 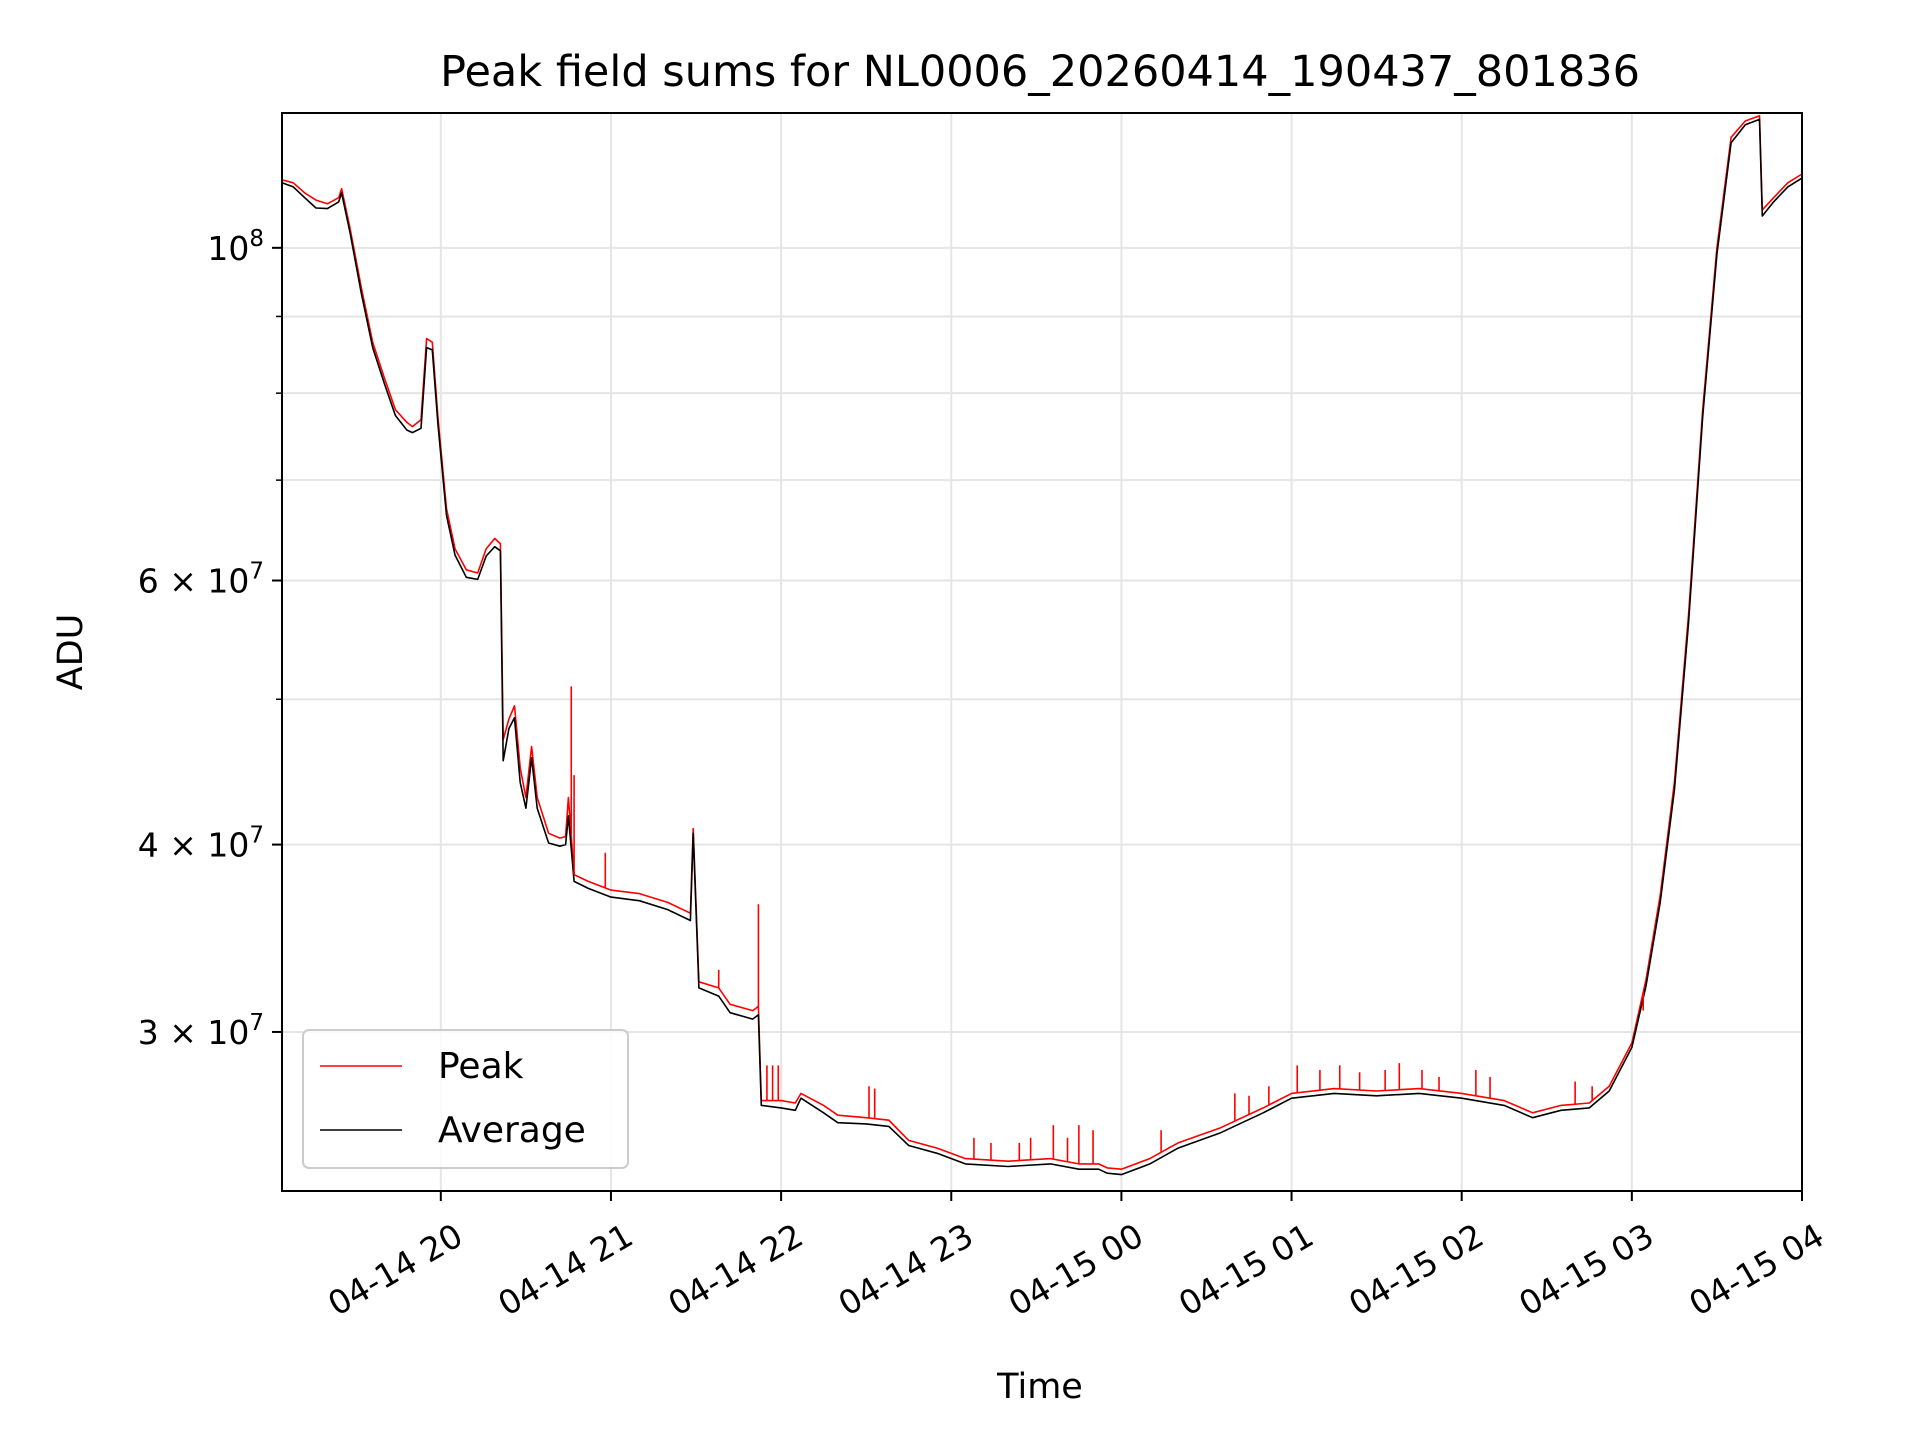 I want to click on y-tick-label: 4 × 107, so click(x=201, y=844).